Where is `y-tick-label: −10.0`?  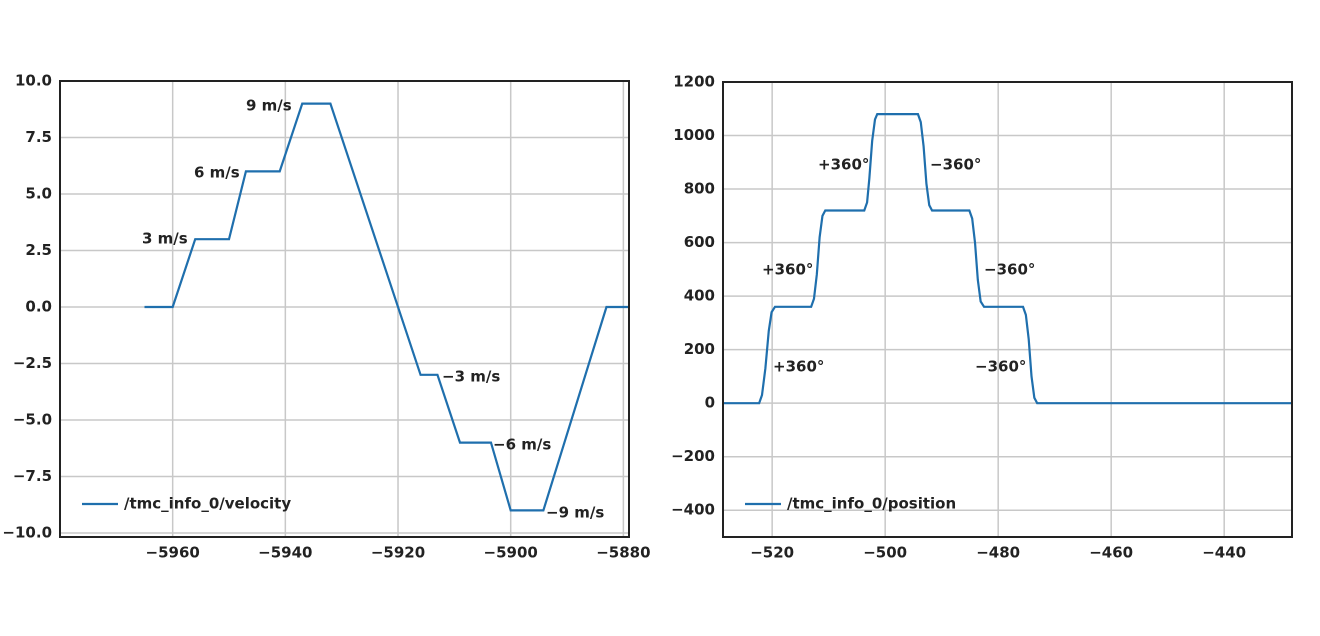 y-tick-label: −10.0 is located at coordinates (27, 533).